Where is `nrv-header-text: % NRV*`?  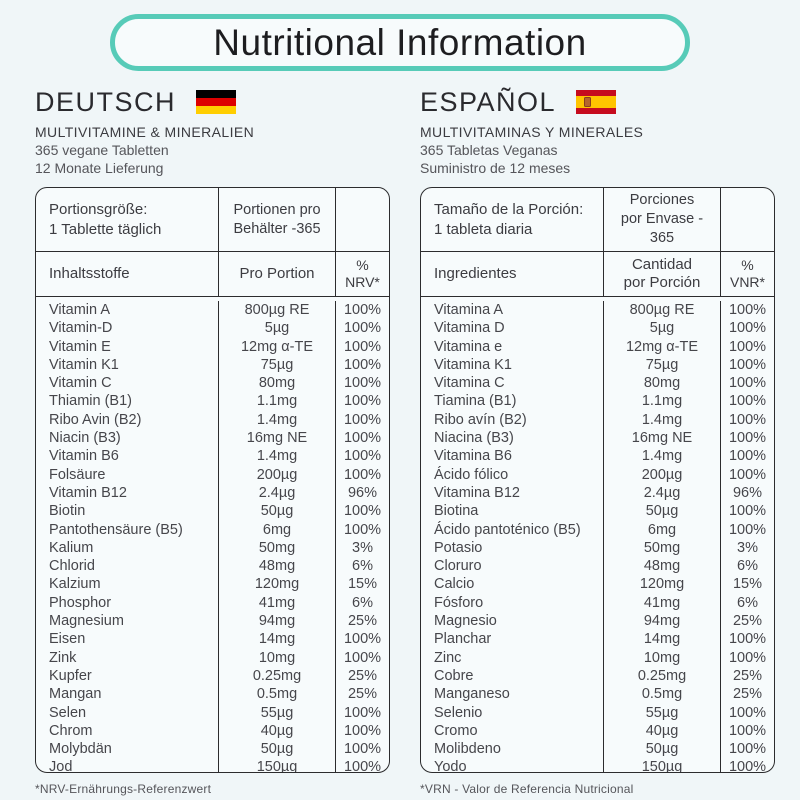
nrv-header-text: % NRV* is located at coordinates (362, 273).